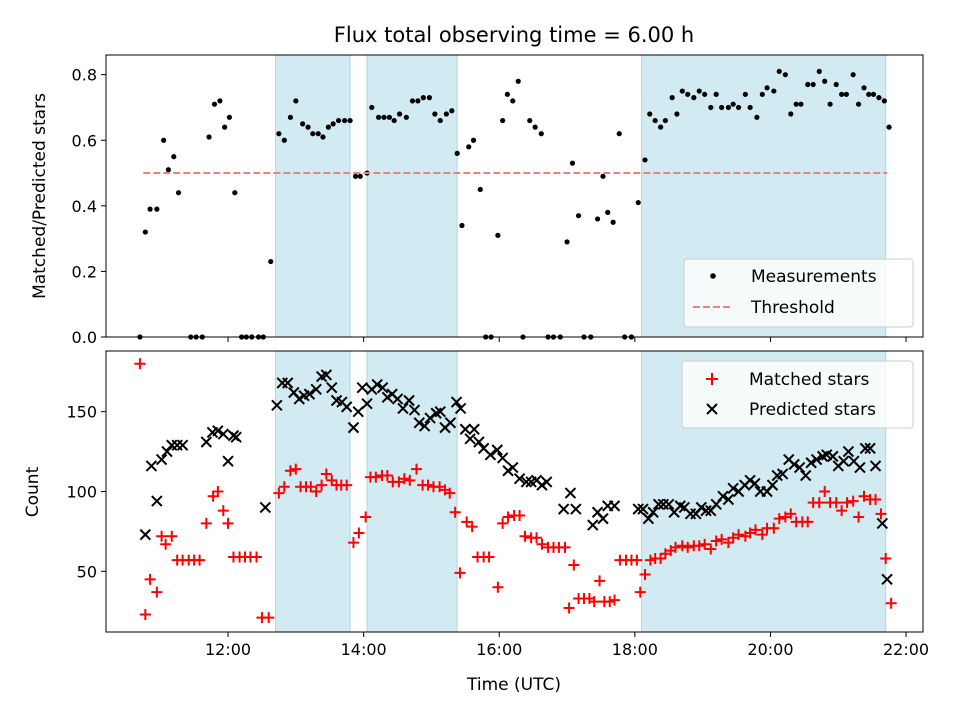  Describe the element at coordinates (798, 293) in the screenshot. I see `top-panel-legend: Measurements Threshold` at that location.